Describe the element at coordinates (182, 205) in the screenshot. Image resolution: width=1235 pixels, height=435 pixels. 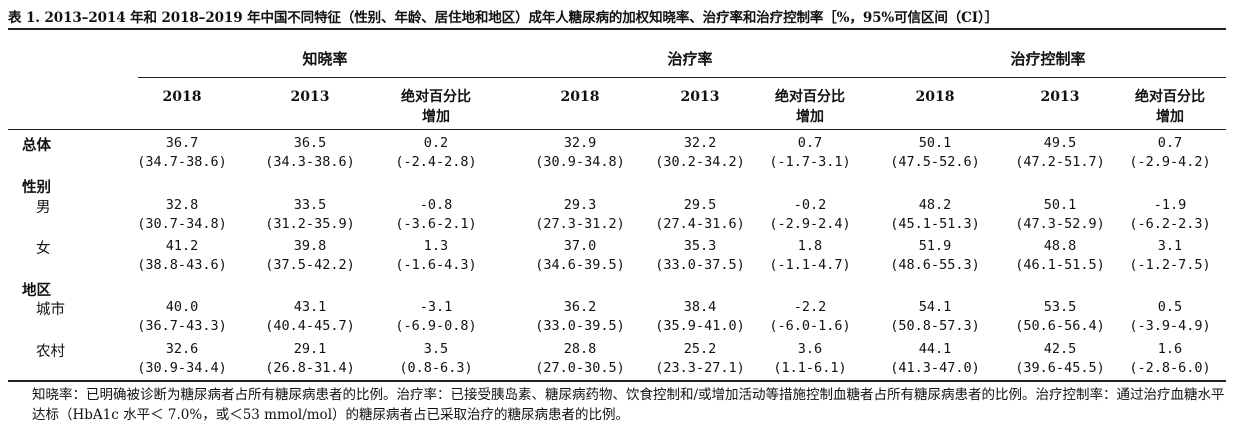
I see `table-cell-value: 32.8` at that location.